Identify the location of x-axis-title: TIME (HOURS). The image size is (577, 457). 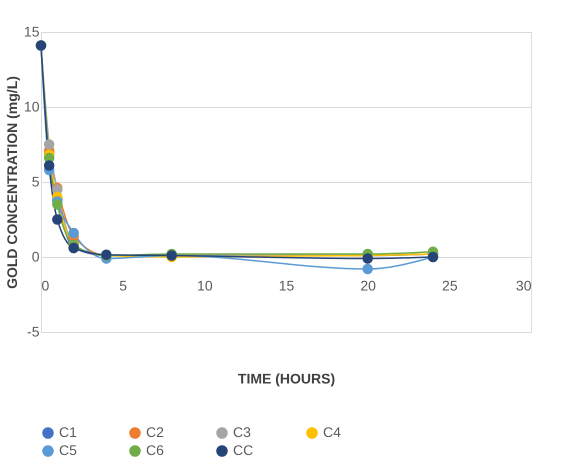
(287, 378).